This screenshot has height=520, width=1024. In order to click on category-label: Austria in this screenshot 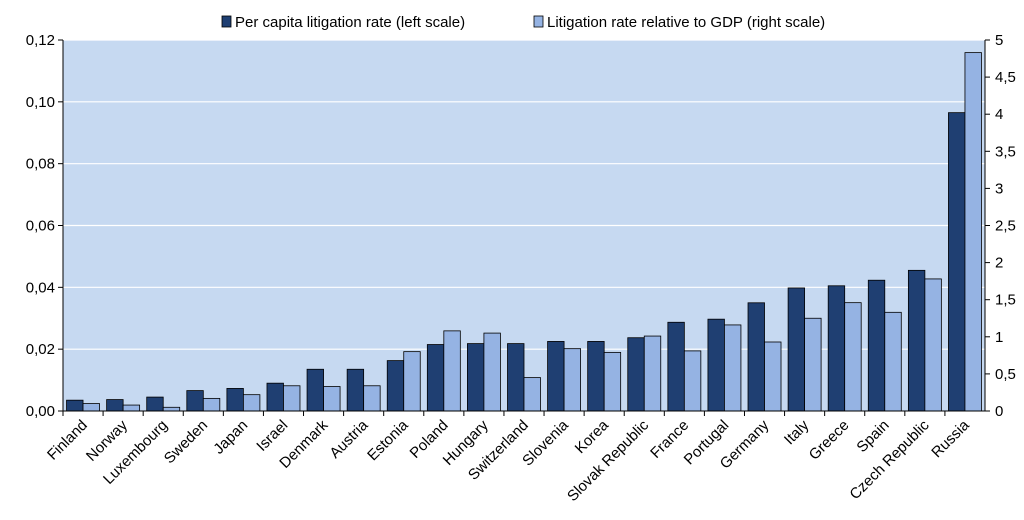, I will do `click(348, 438)`.